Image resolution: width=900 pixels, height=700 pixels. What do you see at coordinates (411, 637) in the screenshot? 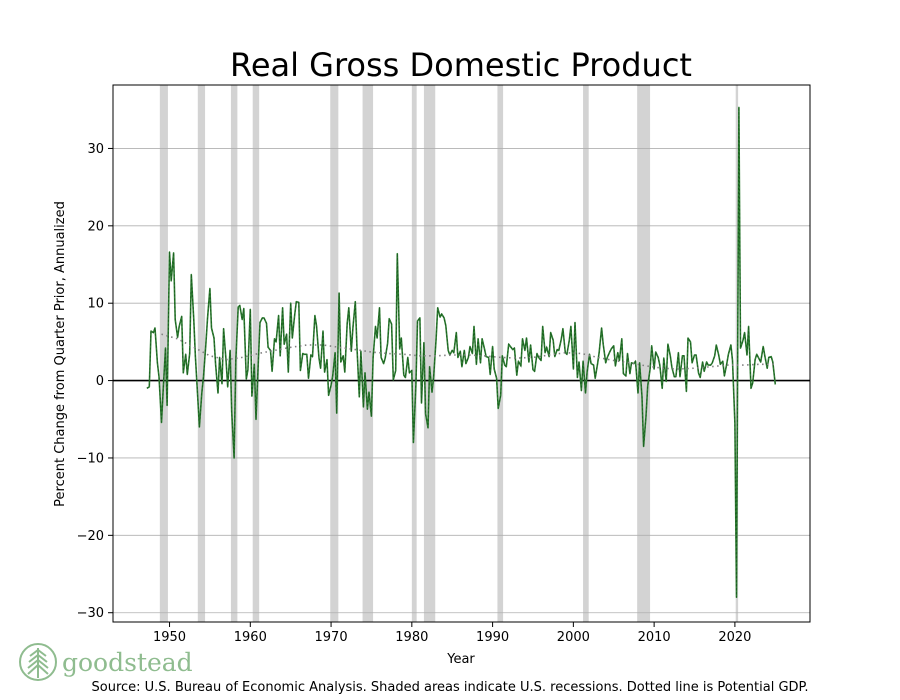
I see `x-tick-label: 1980` at bounding box center [411, 637].